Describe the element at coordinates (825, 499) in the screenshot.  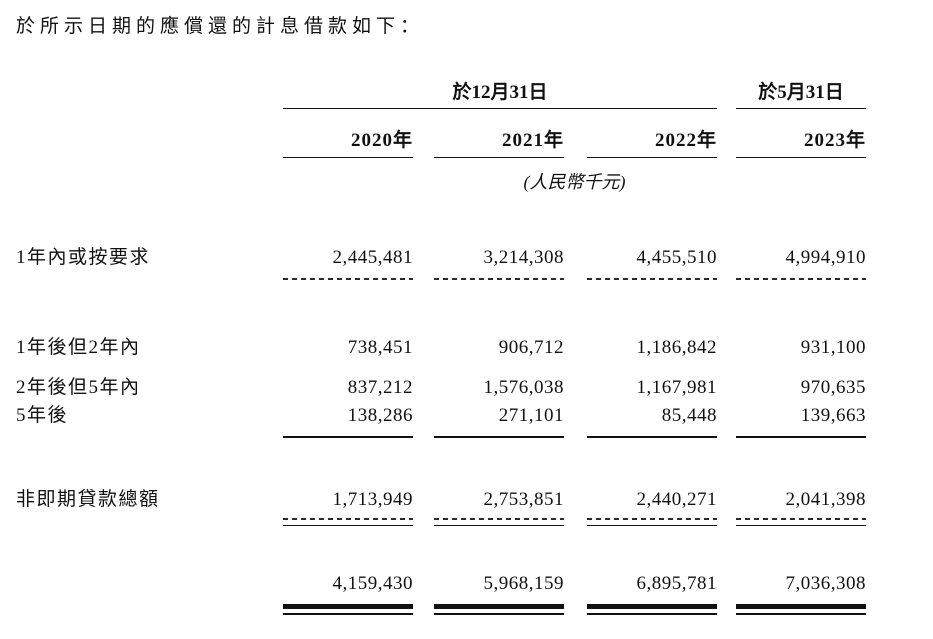
I see `value-2023: 2,041,398` at that location.